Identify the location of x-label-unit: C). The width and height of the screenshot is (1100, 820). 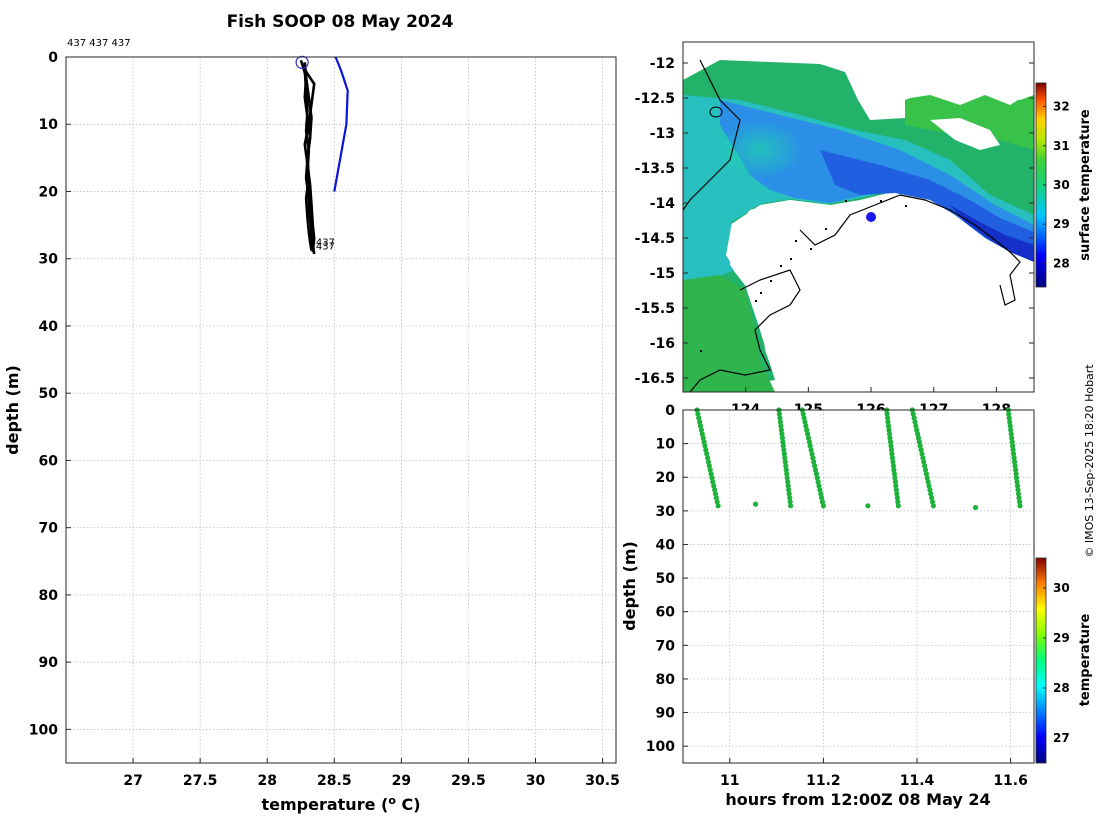
(408, 804).